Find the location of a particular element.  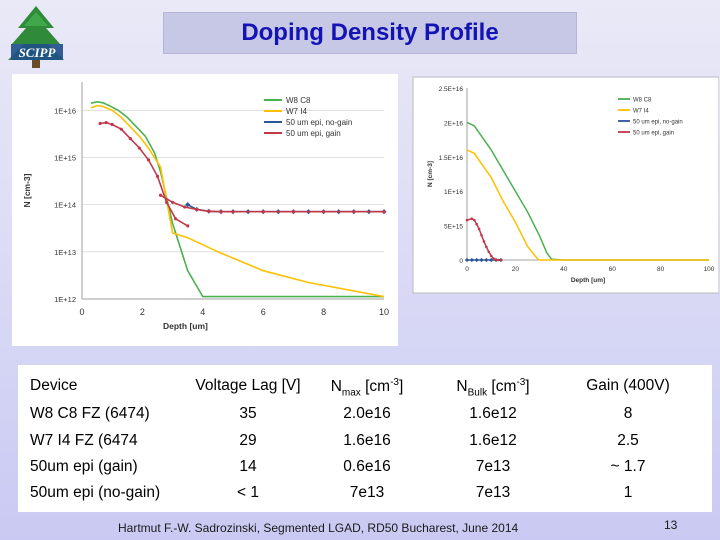

header-gain: Gain (400V) is located at coordinates (628, 385).